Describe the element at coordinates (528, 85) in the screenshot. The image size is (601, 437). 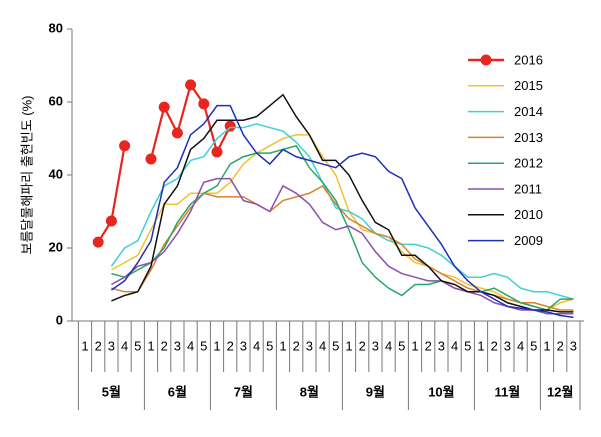
I see `legend-label: 2015` at that location.